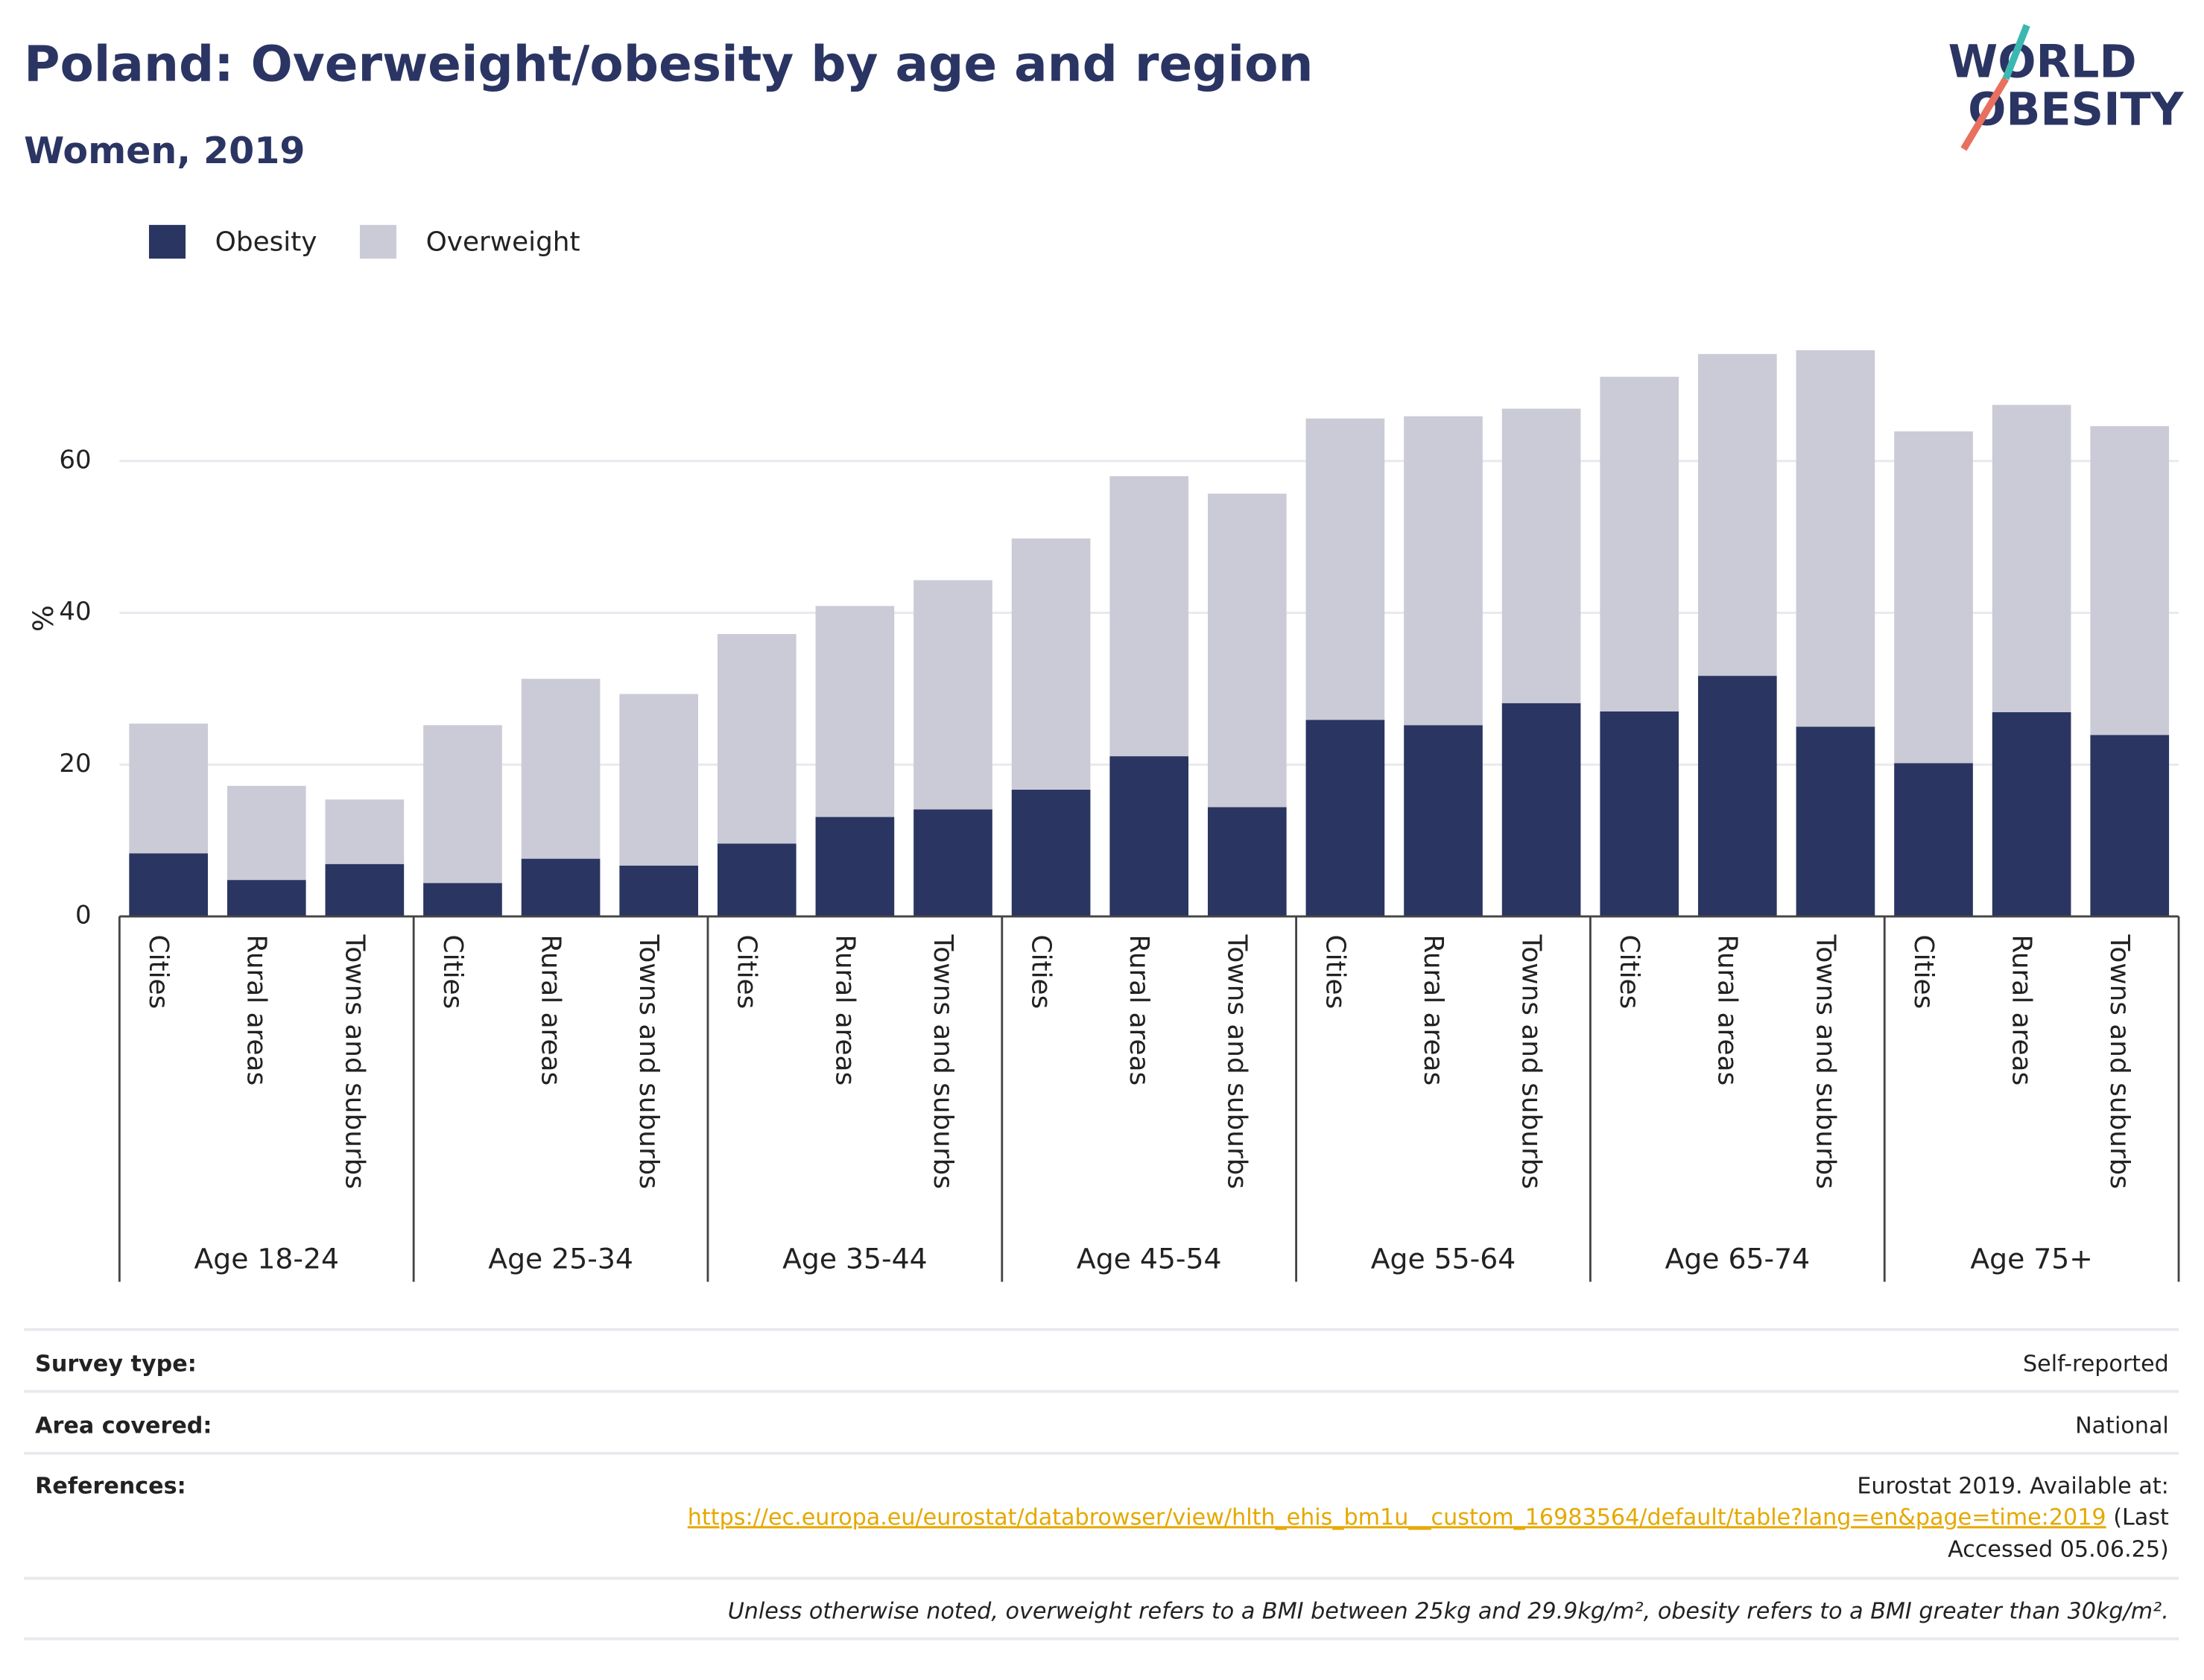 The height and width of the screenshot is (1680, 2204). What do you see at coordinates (503, 241) in the screenshot?
I see `legend-label: Overweight` at bounding box center [503, 241].